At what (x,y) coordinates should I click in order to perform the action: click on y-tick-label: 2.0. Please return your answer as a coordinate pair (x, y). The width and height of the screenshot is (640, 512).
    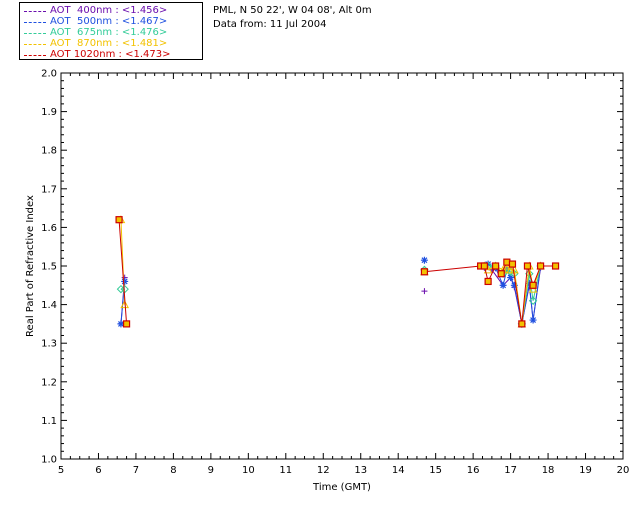
    Looking at the image, I should click on (49, 74).